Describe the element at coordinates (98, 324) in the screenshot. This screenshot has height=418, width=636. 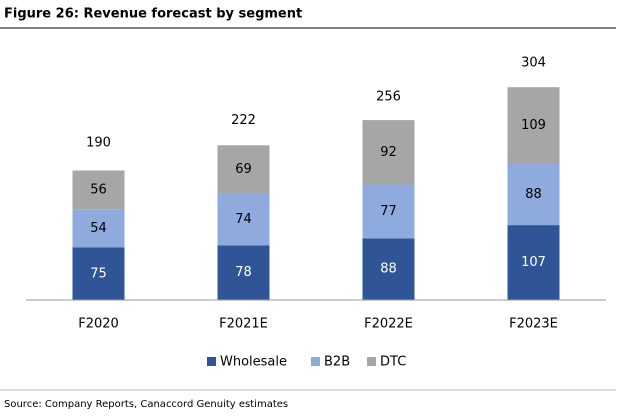
I see `x-tick-label: F2020` at that location.